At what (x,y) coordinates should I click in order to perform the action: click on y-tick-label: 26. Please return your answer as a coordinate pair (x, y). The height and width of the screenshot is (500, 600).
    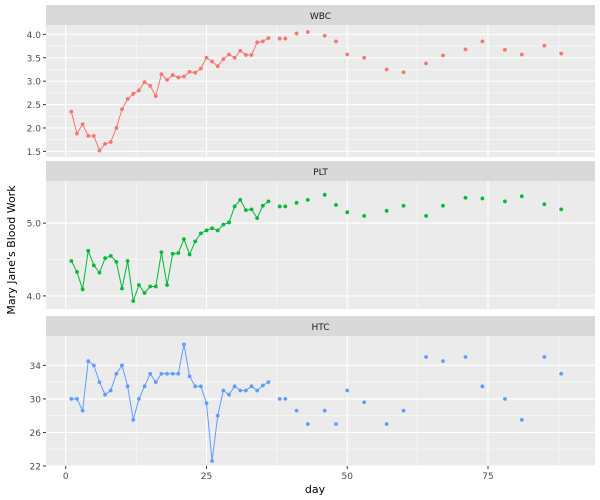
    Looking at the image, I should click on (36, 434).